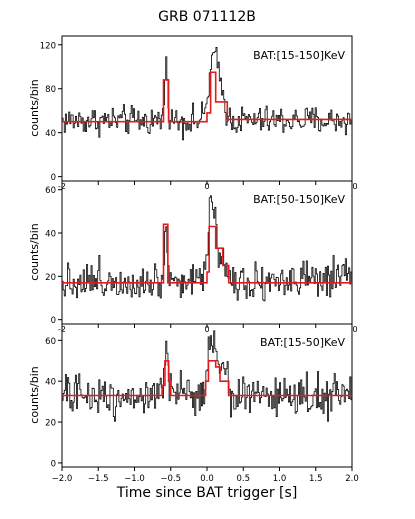  What do you see at coordinates (62, 479) in the screenshot?
I see `x-tick-label: −2.0` at bounding box center [62, 479].